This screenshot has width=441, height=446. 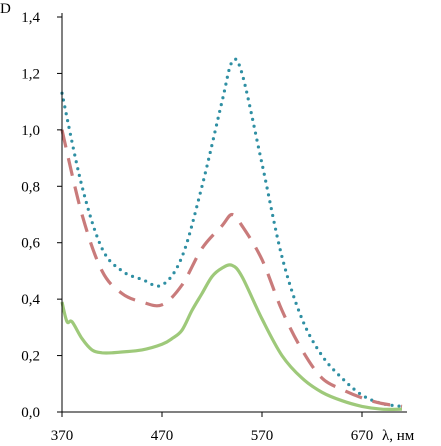 What do you see at coordinates (30, 300) in the screenshot?
I see `y-tick-label: 0,4` at bounding box center [30, 300].